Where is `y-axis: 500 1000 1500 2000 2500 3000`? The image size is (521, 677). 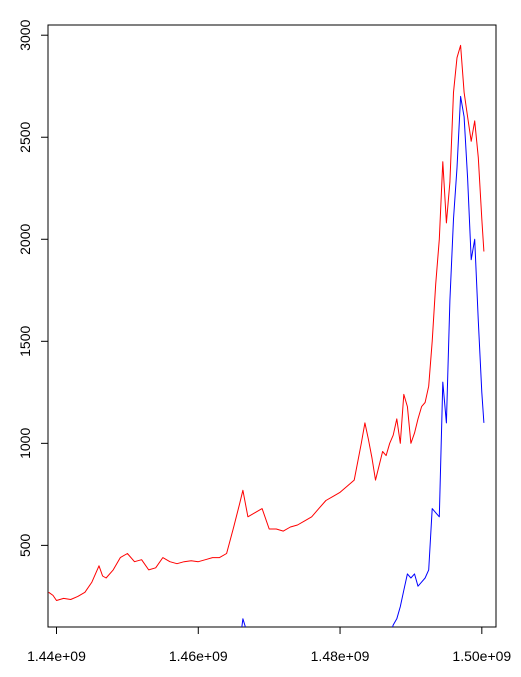 y-axis: 500 1000 1500 2000 2500 3000 is located at coordinates (32, 288).